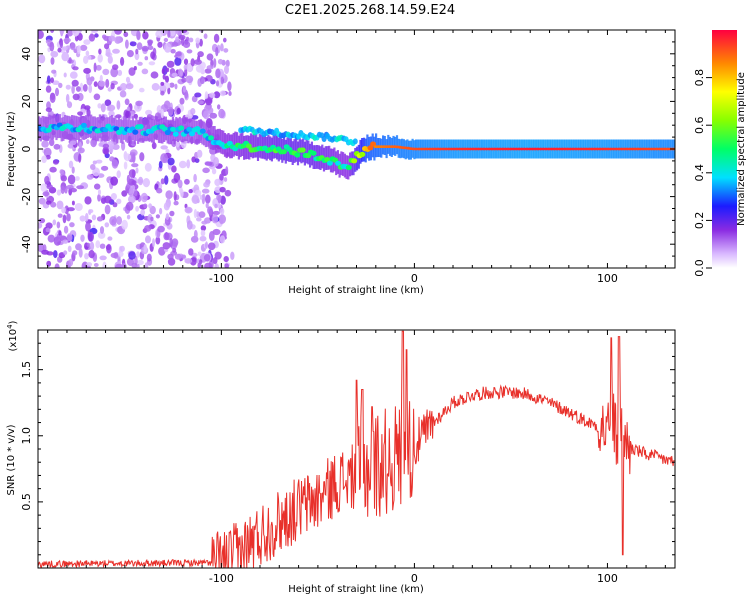  Describe the element at coordinates (699, 268) in the screenshot. I see `colorbar-tick-label: 0.0` at that location.